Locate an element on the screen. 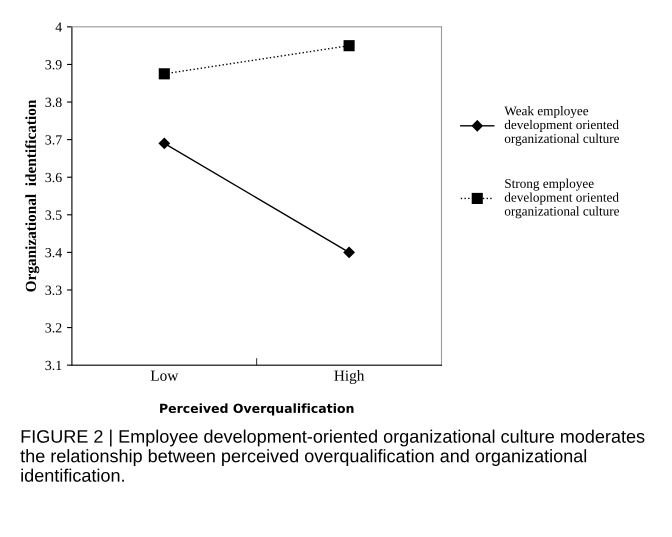 Image resolution: width=672 pixels, height=537 pixels. x-tick-label: Low is located at coordinates (164, 375).